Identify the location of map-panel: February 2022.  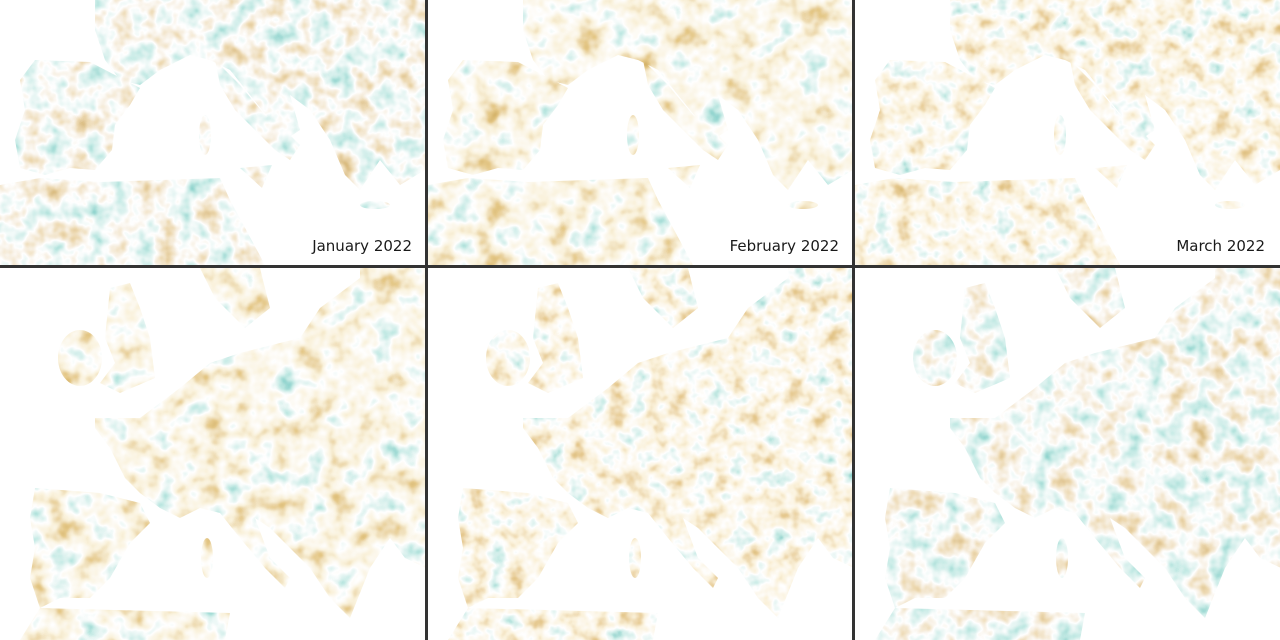
(640, 132).